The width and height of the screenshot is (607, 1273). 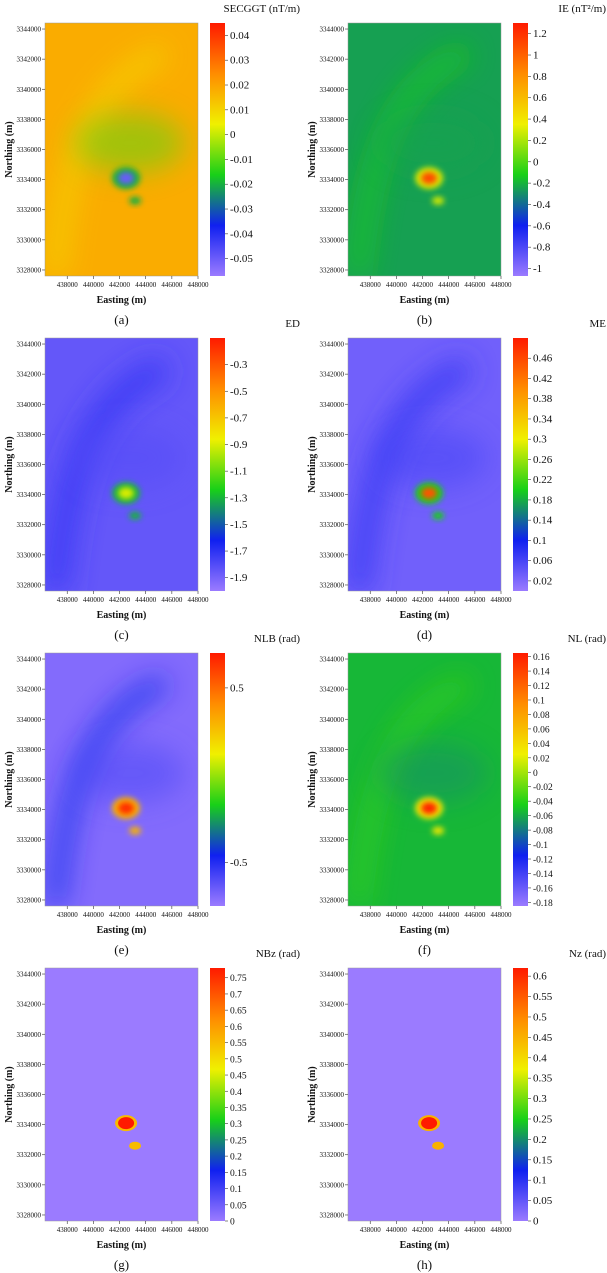 What do you see at coordinates (542, 226) in the screenshot?
I see `colorbar-tick-label: -0.6` at bounding box center [542, 226].